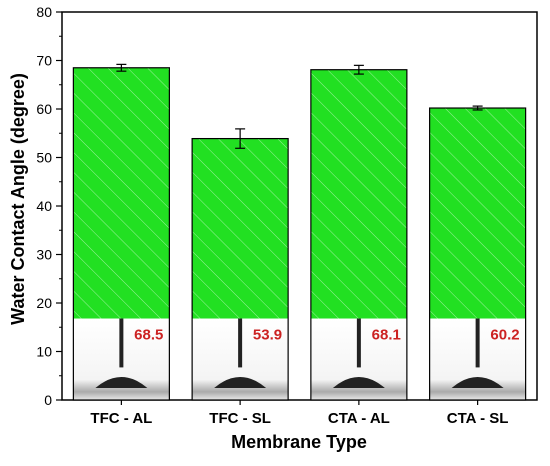 The image size is (550, 466). What do you see at coordinates (148, 335) in the screenshot?
I see `value-label: 68.5` at bounding box center [148, 335].